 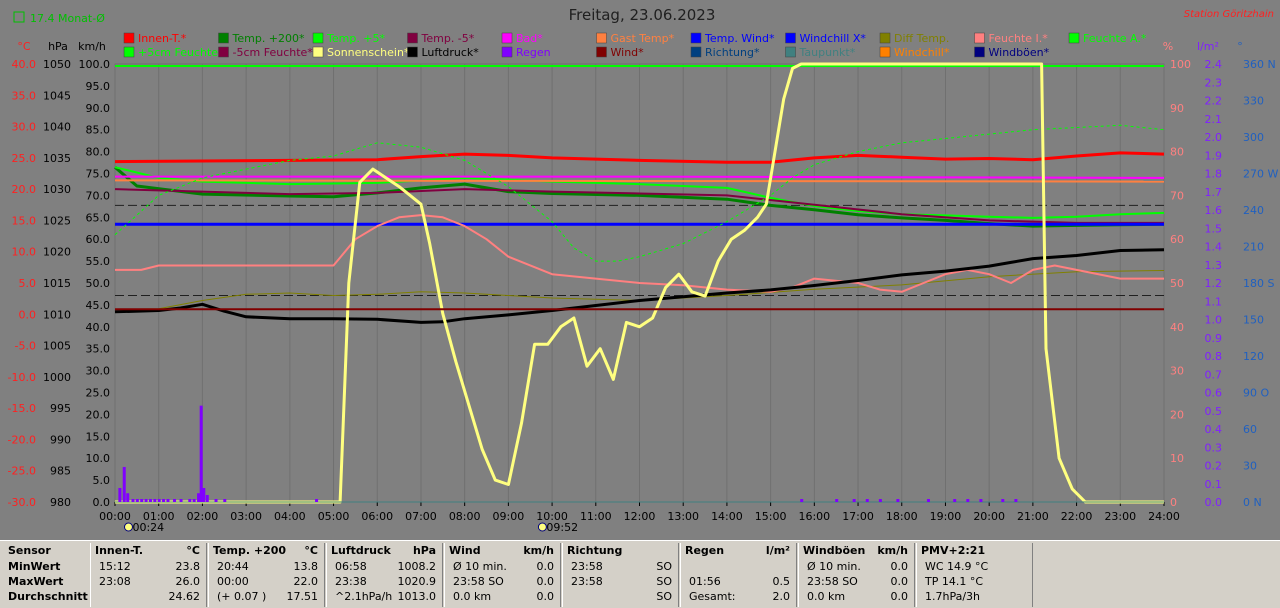 I want to click on tick-label-wind: 85.0, so click(x=98, y=130).